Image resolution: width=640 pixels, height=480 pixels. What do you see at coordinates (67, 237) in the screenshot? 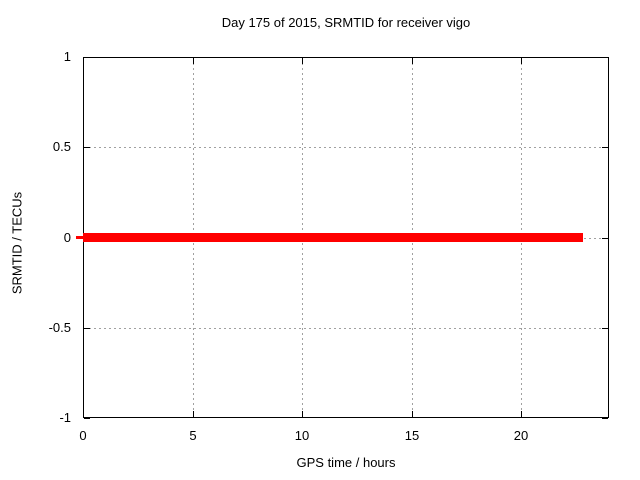
I see `y-tick-label: 0` at bounding box center [67, 237].